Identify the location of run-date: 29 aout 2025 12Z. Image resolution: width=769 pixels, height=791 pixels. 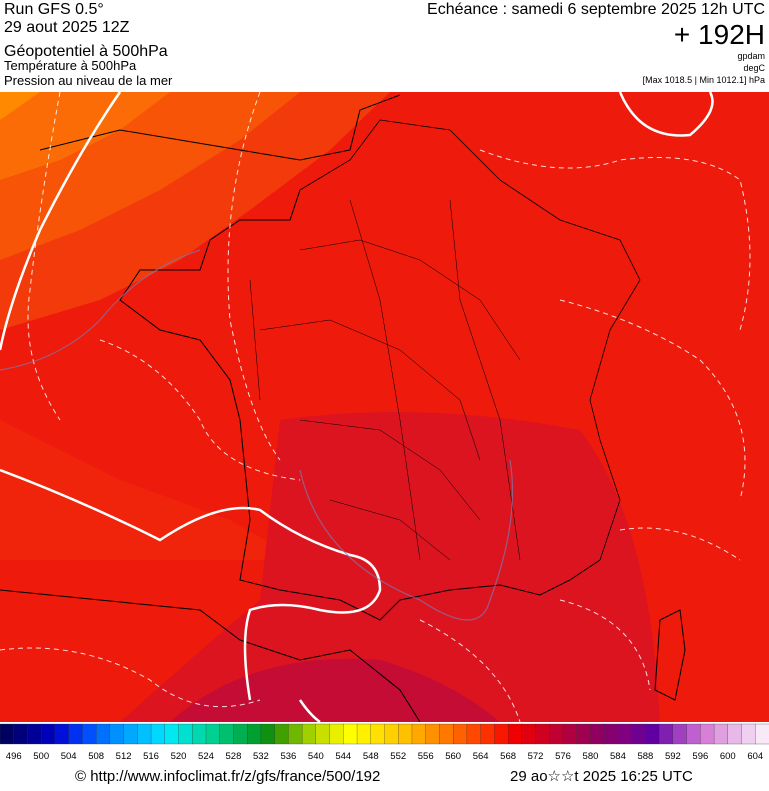
(67, 27).